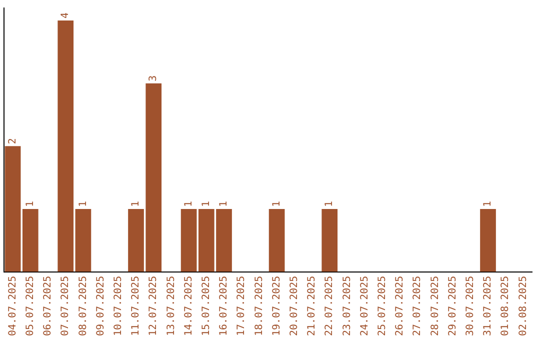 The width and height of the screenshot is (540, 340). What do you see at coordinates (506, 306) in the screenshot?
I see `x-tick-label: 01.08.2025` at bounding box center [506, 306].